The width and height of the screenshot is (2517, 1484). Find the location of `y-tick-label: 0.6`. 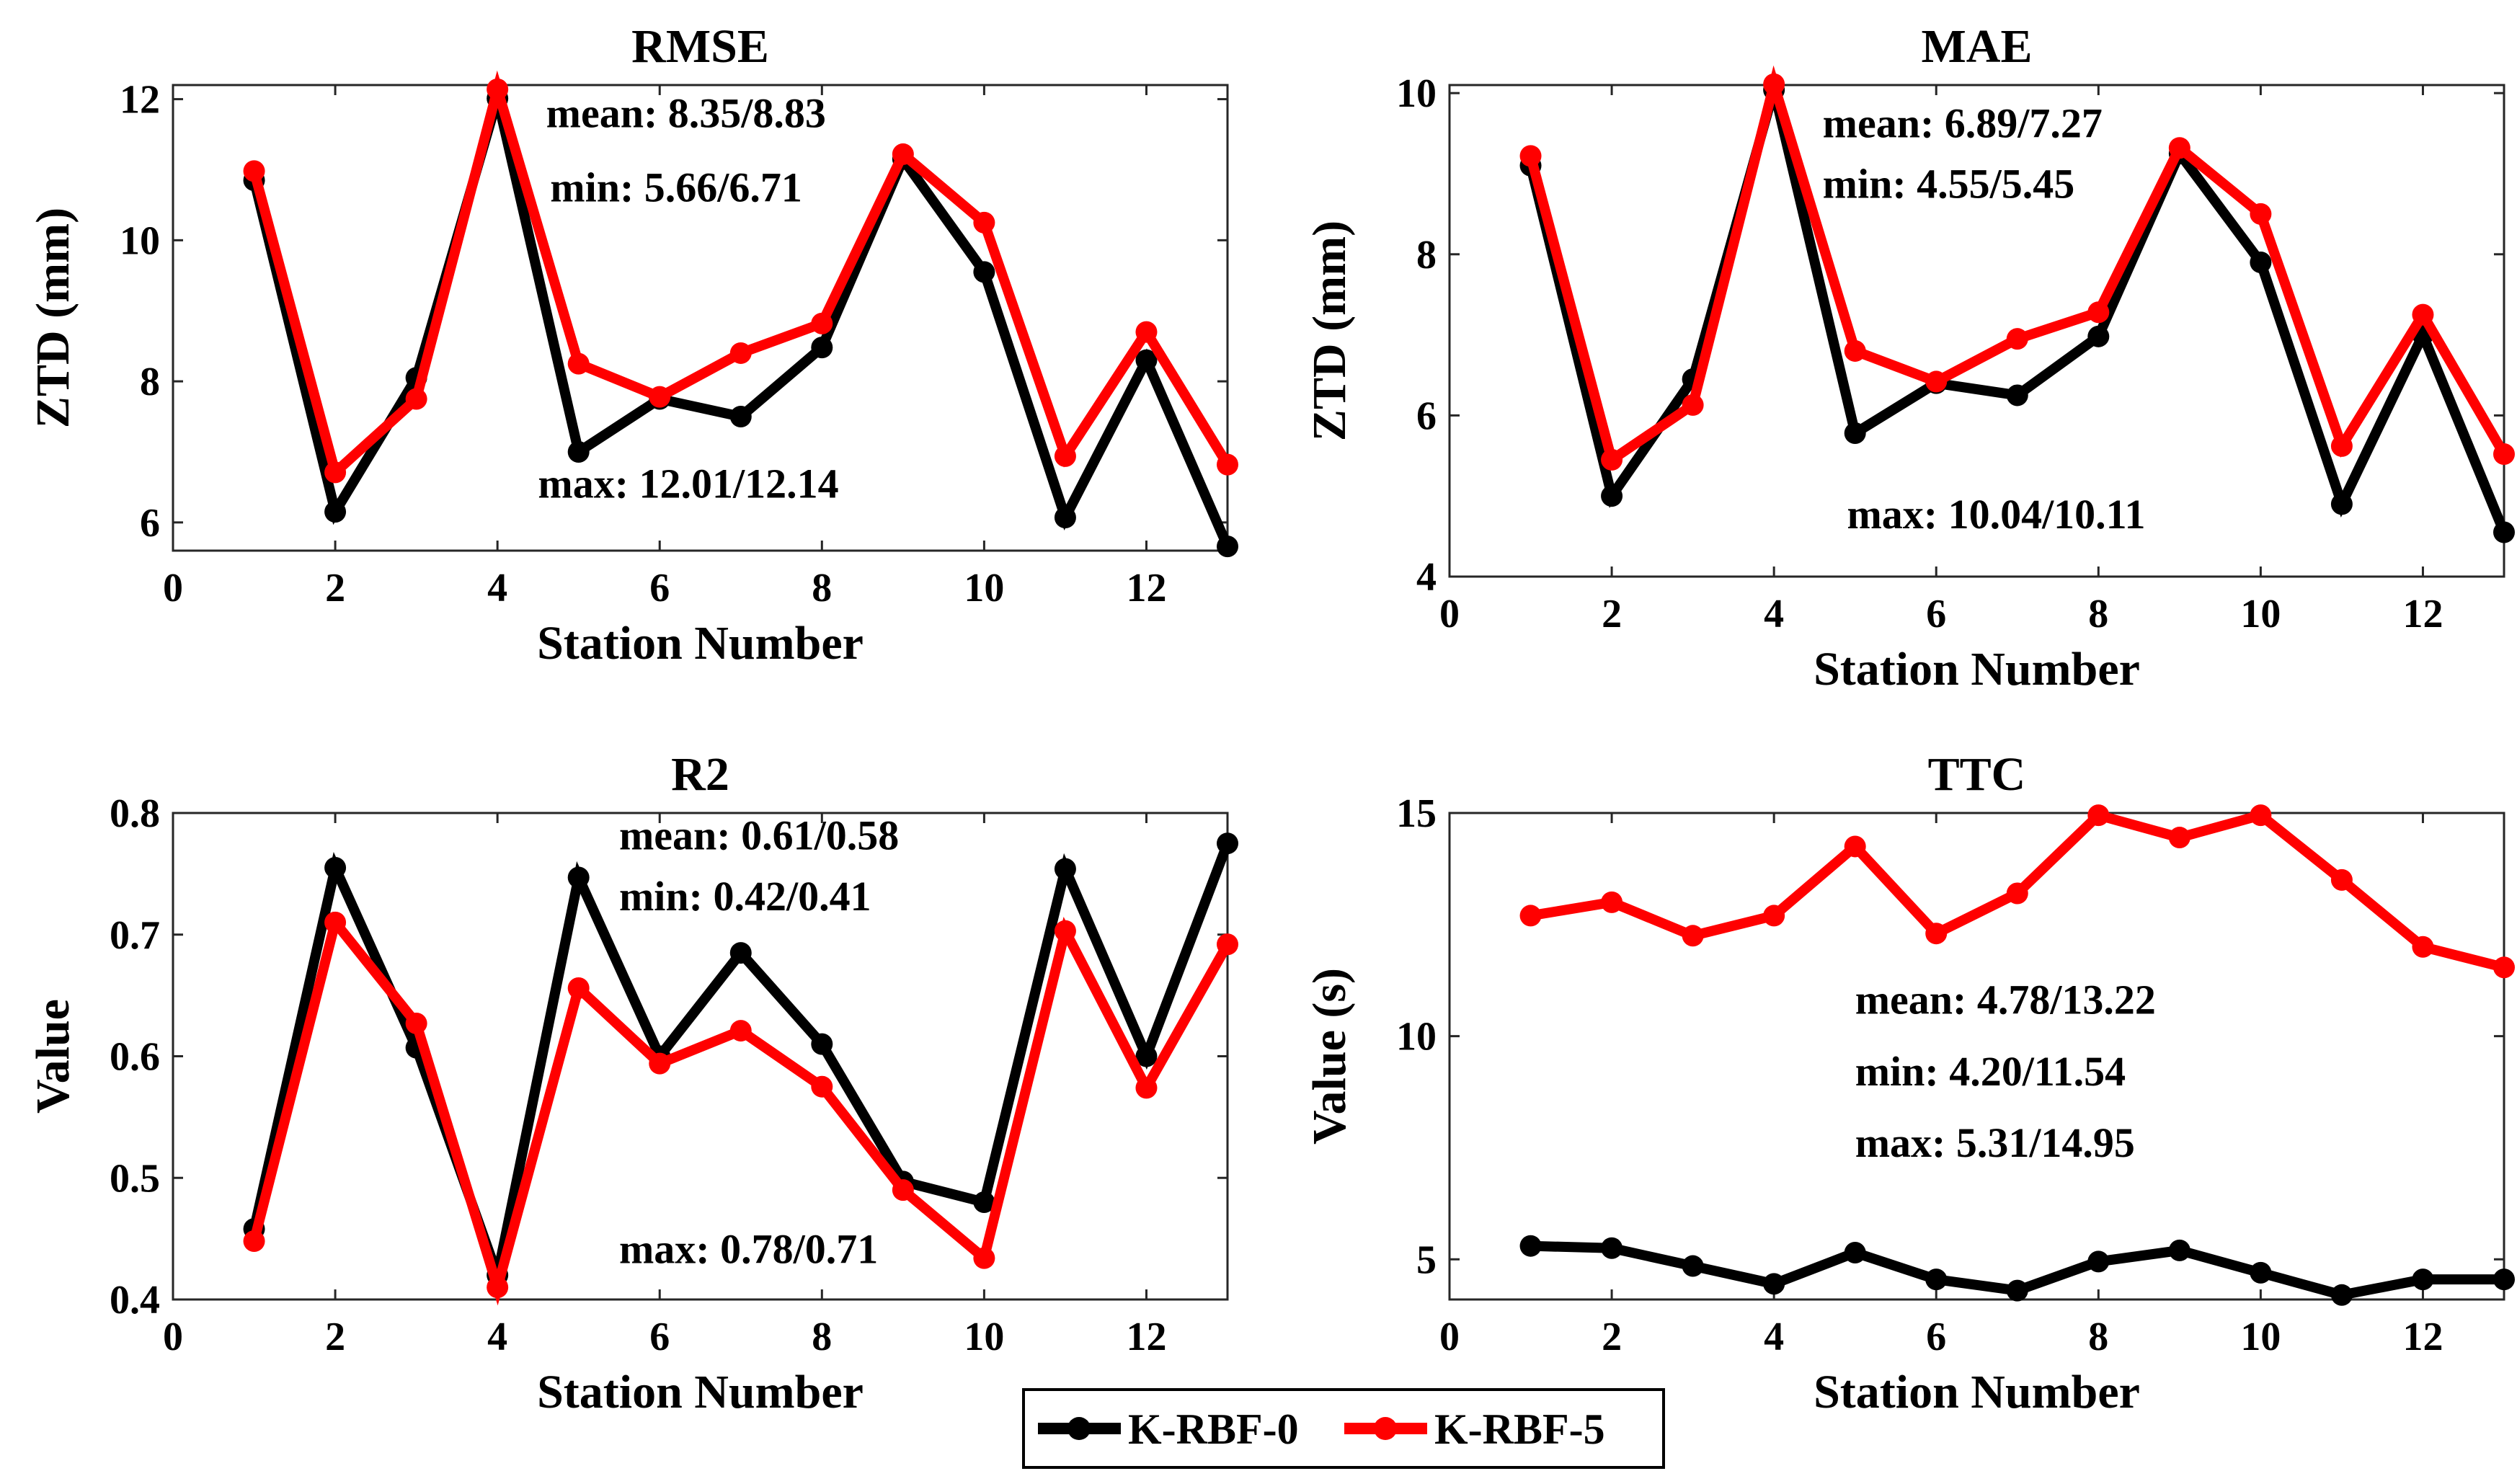

y-tick-label: 0.6 is located at coordinates (135, 1057).